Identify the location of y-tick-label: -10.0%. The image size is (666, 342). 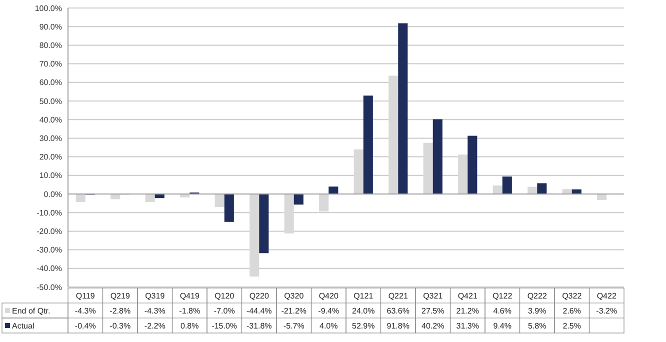
(49, 213).